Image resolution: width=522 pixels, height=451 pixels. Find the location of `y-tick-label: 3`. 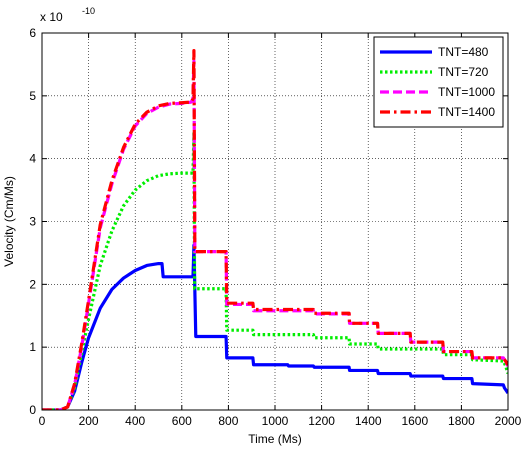

y-tick-label: 3 is located at coordinates (32, 222).